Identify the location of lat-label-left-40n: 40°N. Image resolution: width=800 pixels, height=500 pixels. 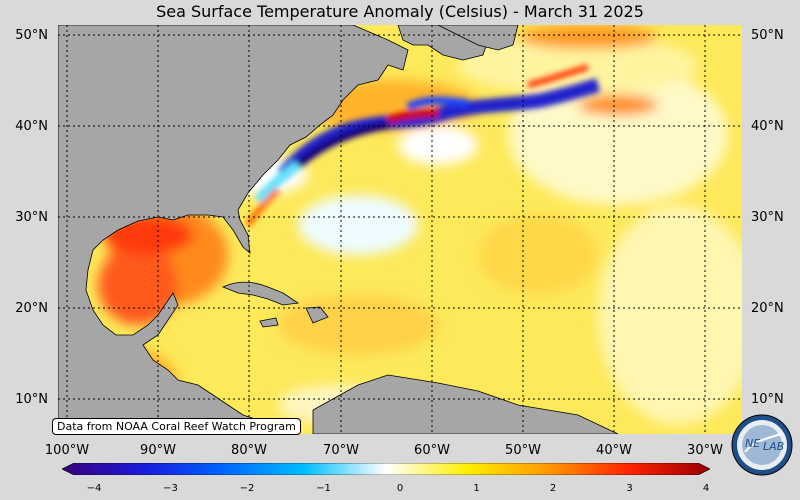
(31, 126).